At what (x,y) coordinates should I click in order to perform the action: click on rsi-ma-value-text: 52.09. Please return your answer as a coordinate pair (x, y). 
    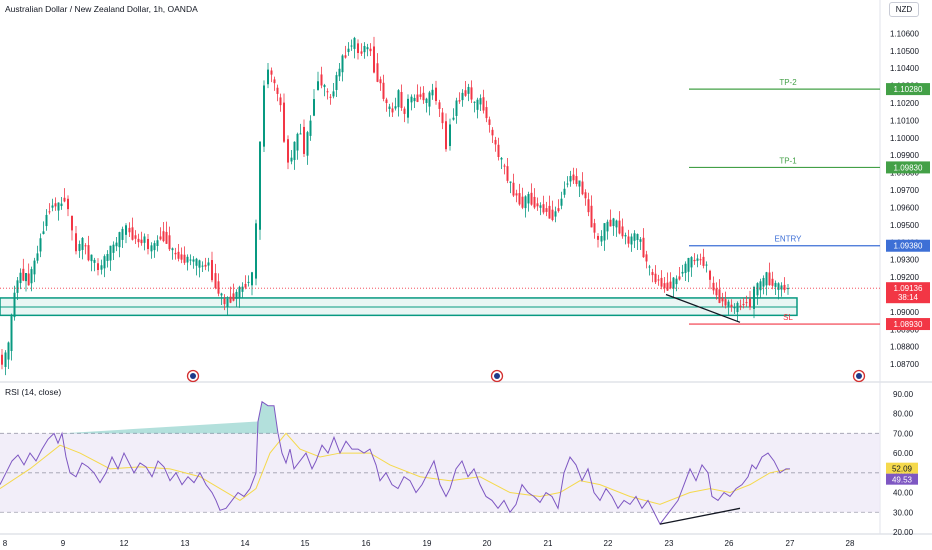
    Looking at the image, I should click on (902, 469).